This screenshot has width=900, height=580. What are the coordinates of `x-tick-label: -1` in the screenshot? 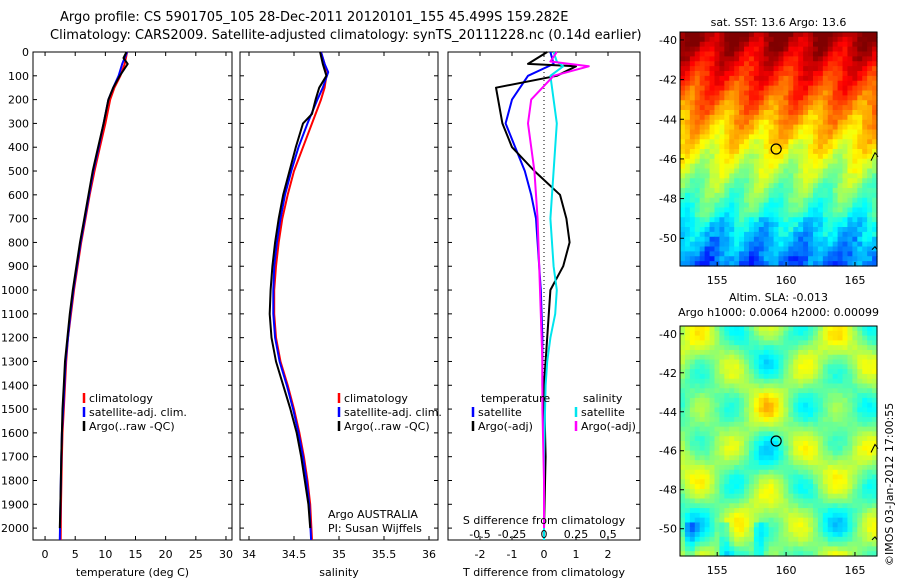 It's located at (512, 554).